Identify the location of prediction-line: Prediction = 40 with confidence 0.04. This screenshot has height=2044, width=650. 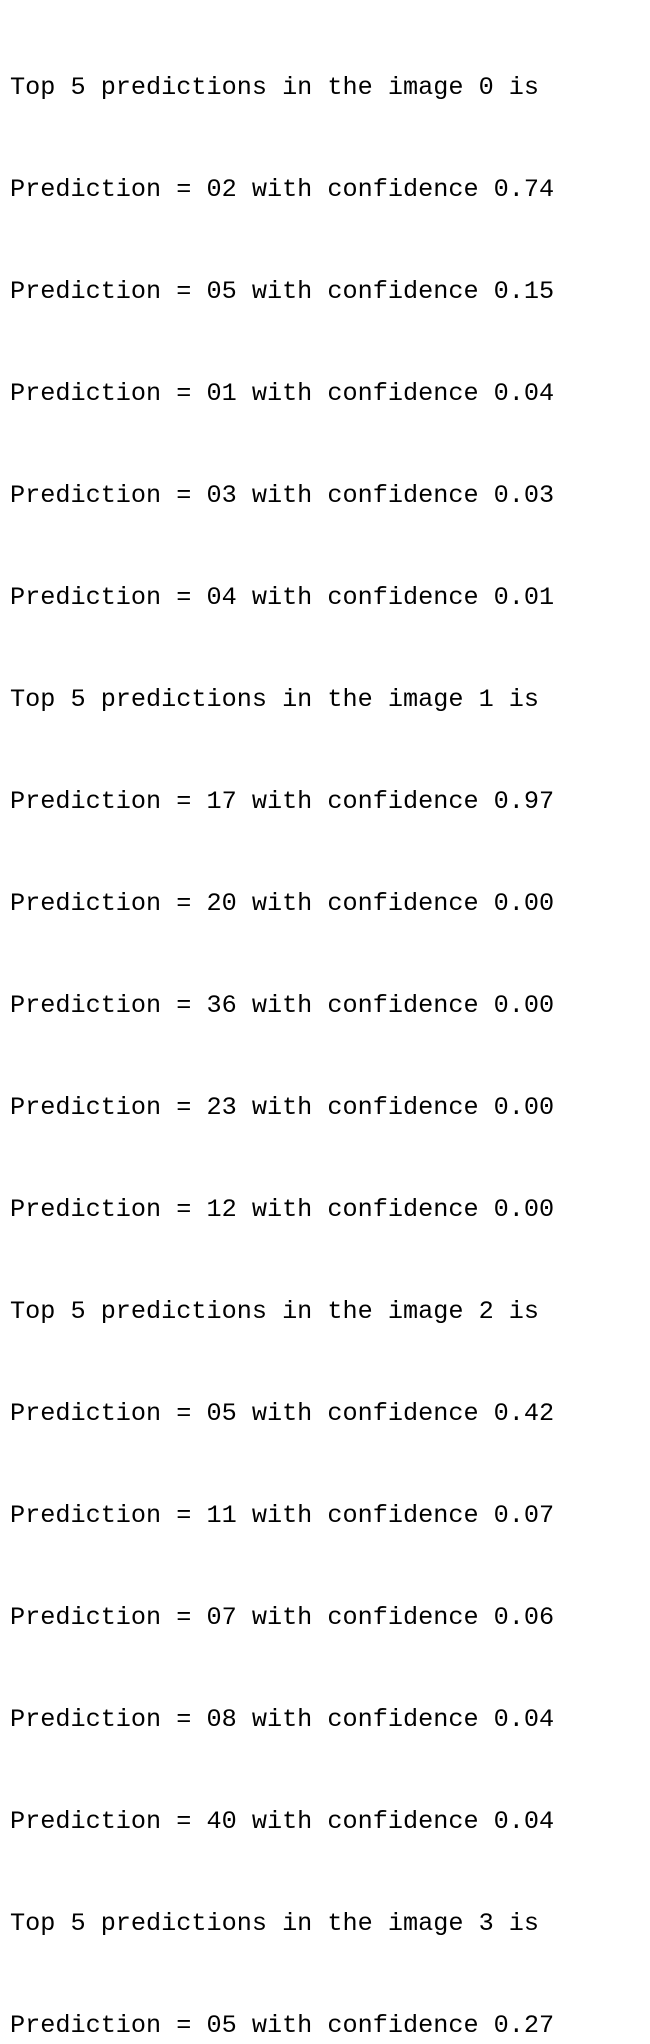
(282, 1821).